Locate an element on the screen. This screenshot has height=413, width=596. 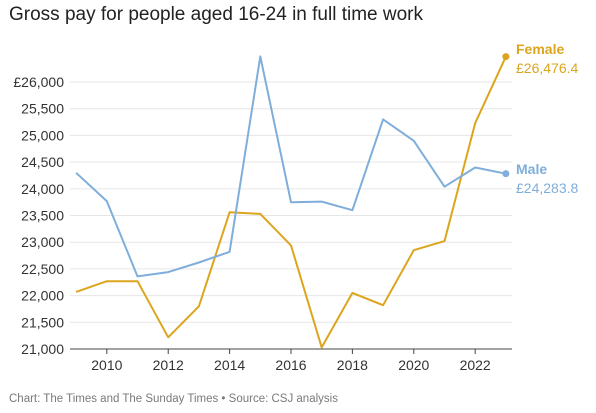
y-tick-label: 22,500 is located at coordinates (42, 269).